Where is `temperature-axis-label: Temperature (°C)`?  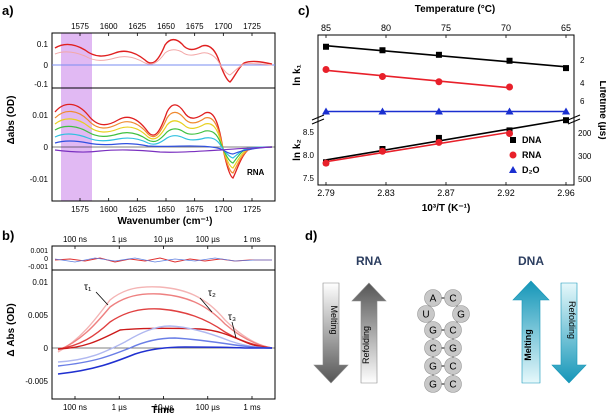 temperature-axis-label: Temperature (°C) is located at coordinates (455, 9).